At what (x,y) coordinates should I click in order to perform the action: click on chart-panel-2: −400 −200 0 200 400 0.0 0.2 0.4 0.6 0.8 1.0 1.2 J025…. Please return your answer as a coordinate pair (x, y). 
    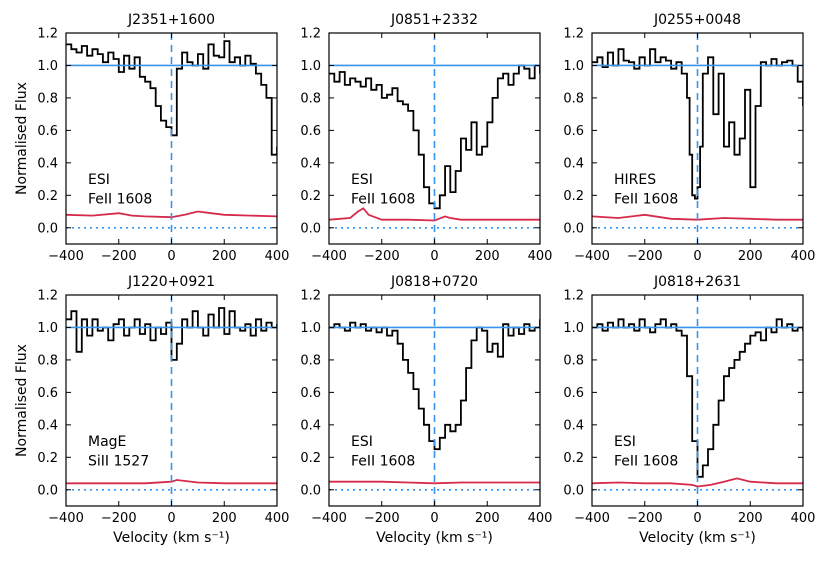
    Looking at the image, I should click on (689, 138).